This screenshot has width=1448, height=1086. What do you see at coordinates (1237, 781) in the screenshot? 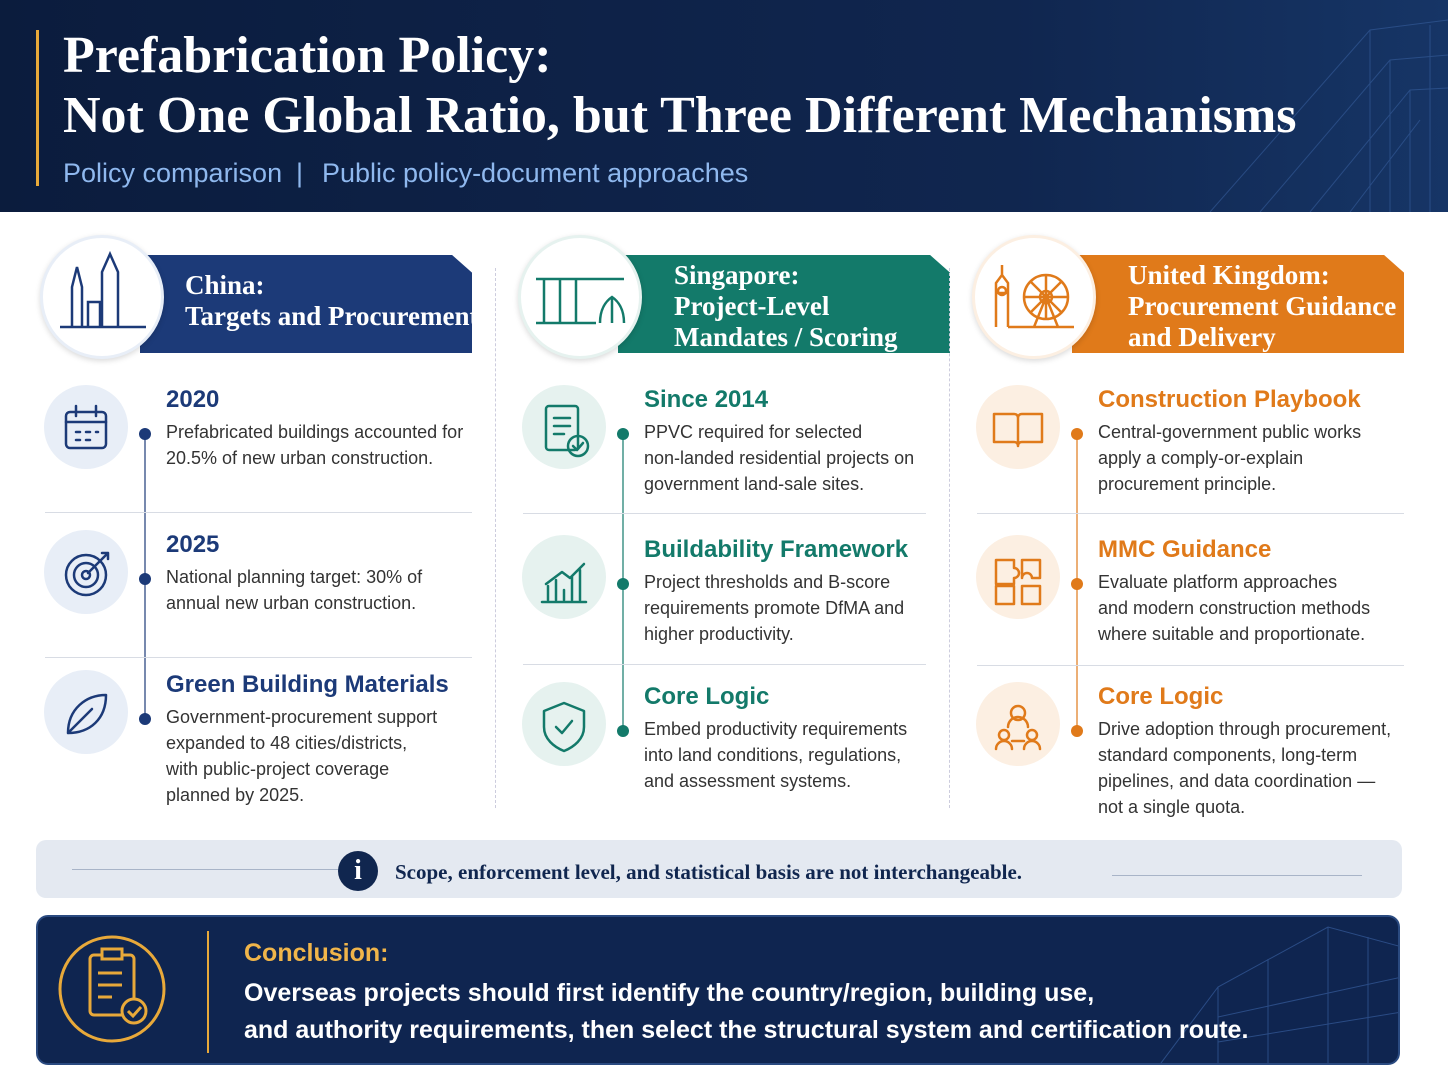
I see `item-text: pipelines, and data coordination —` at bounding box center [1237, 781].